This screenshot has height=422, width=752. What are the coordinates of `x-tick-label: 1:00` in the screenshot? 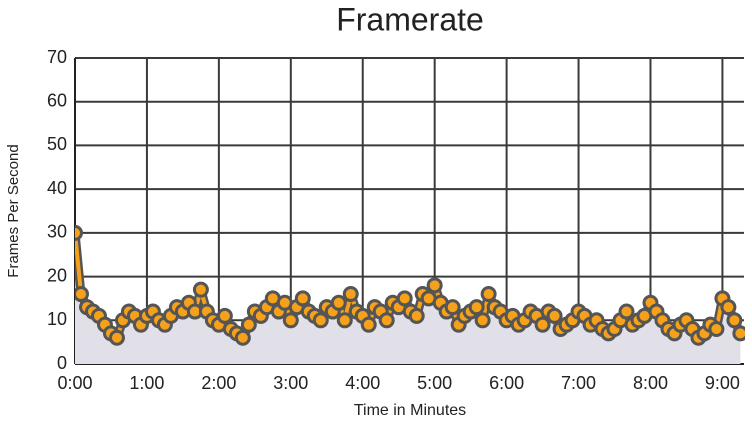 It's located at (146, 383).